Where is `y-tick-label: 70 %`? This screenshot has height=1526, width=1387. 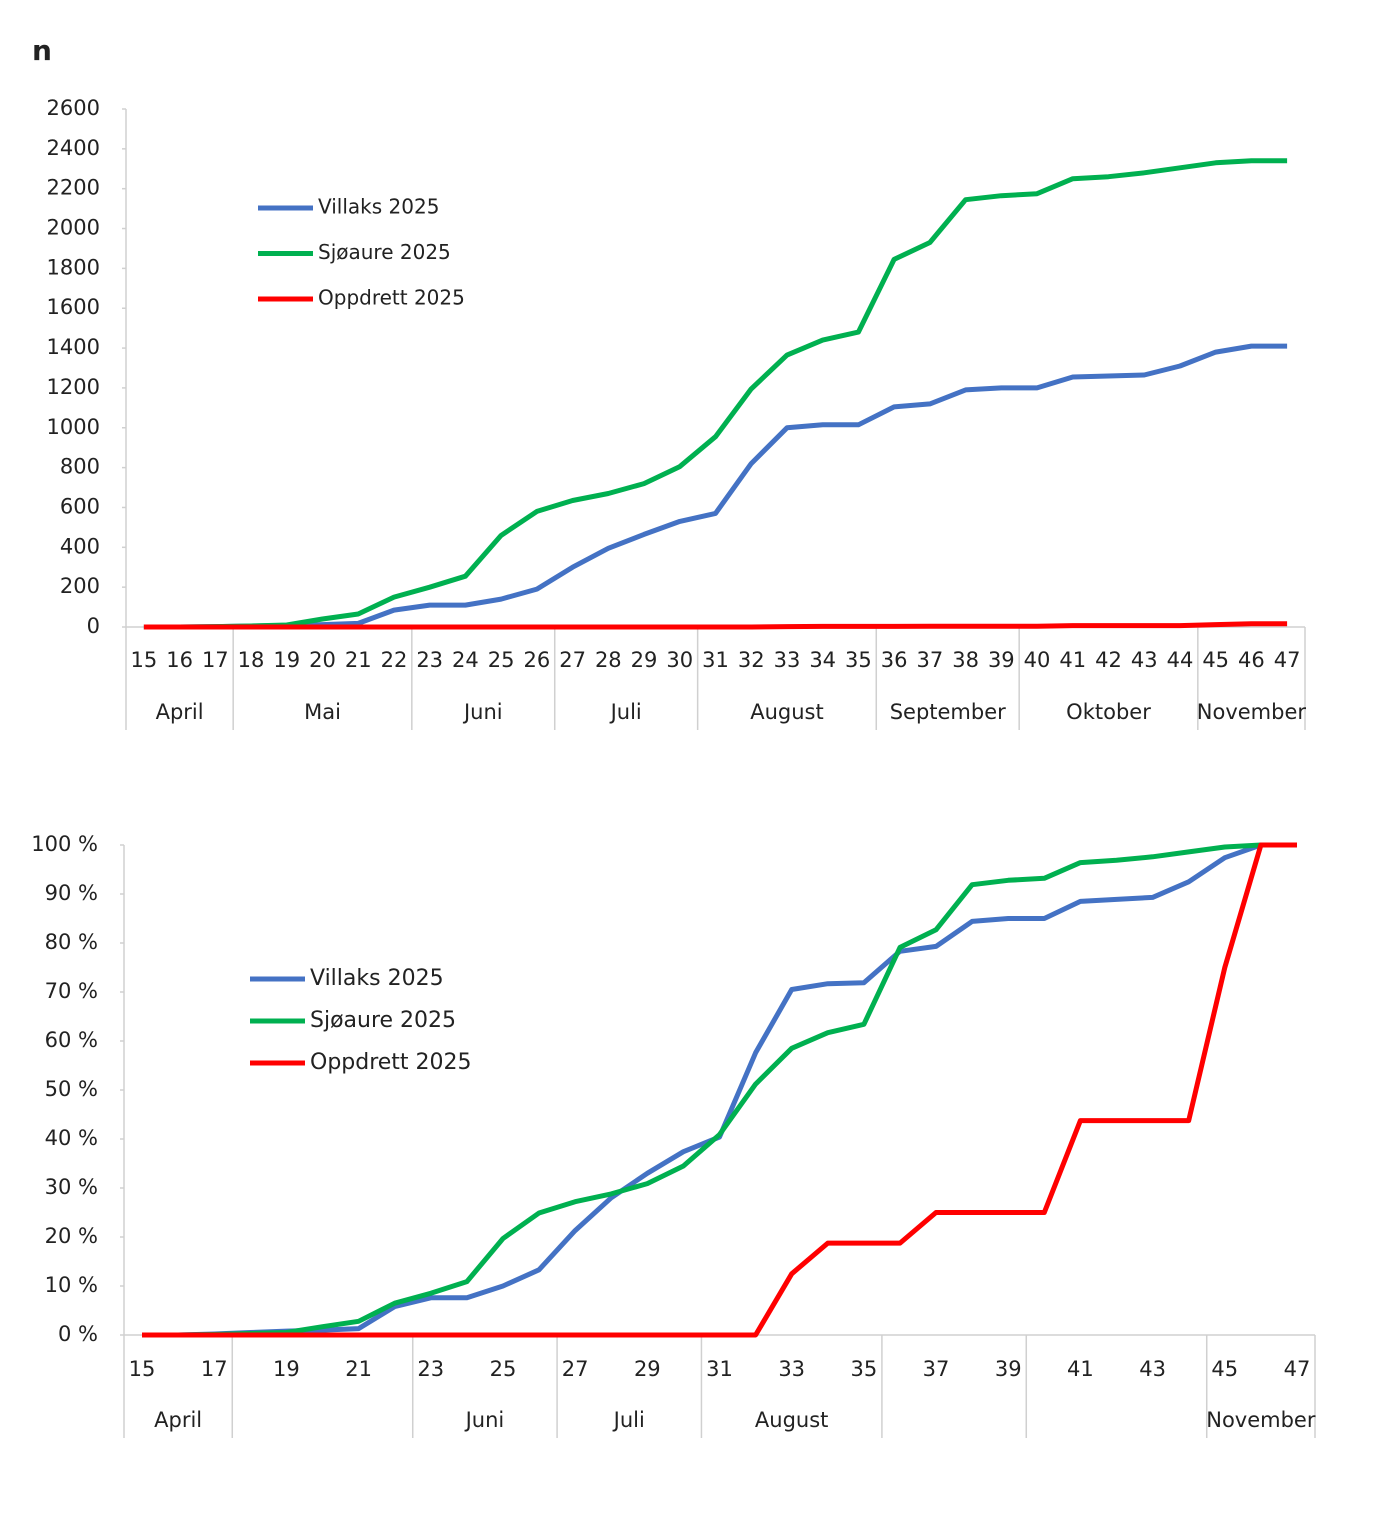
y-tick-label: 70 % is located at coordinates (71, 991).